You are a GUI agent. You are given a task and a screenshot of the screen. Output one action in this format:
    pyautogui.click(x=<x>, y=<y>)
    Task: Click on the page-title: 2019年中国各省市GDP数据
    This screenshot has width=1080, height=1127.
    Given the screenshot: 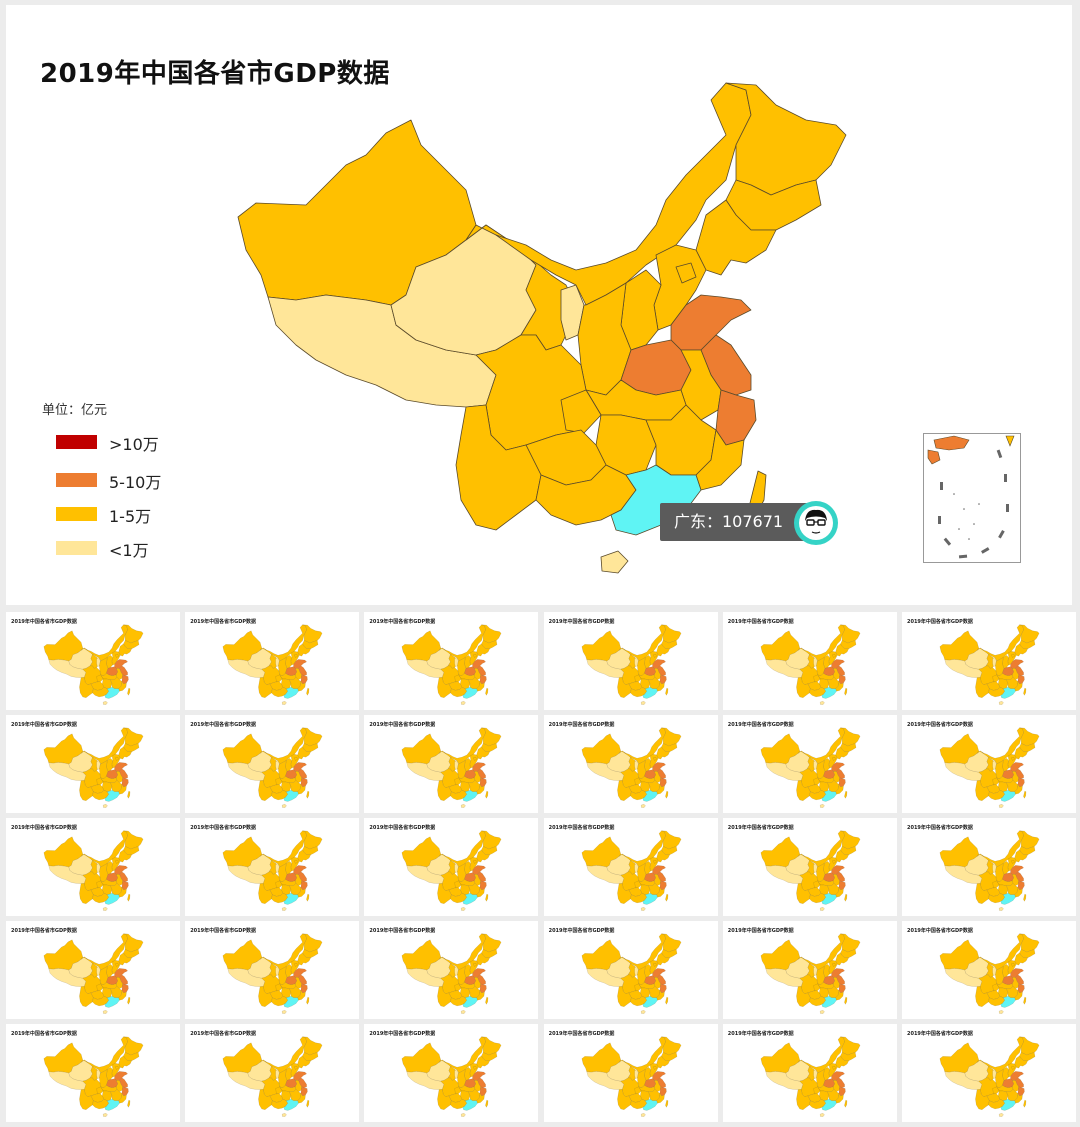 What is the action you would take?
    pyautogui.click(x=215, y=74)
    